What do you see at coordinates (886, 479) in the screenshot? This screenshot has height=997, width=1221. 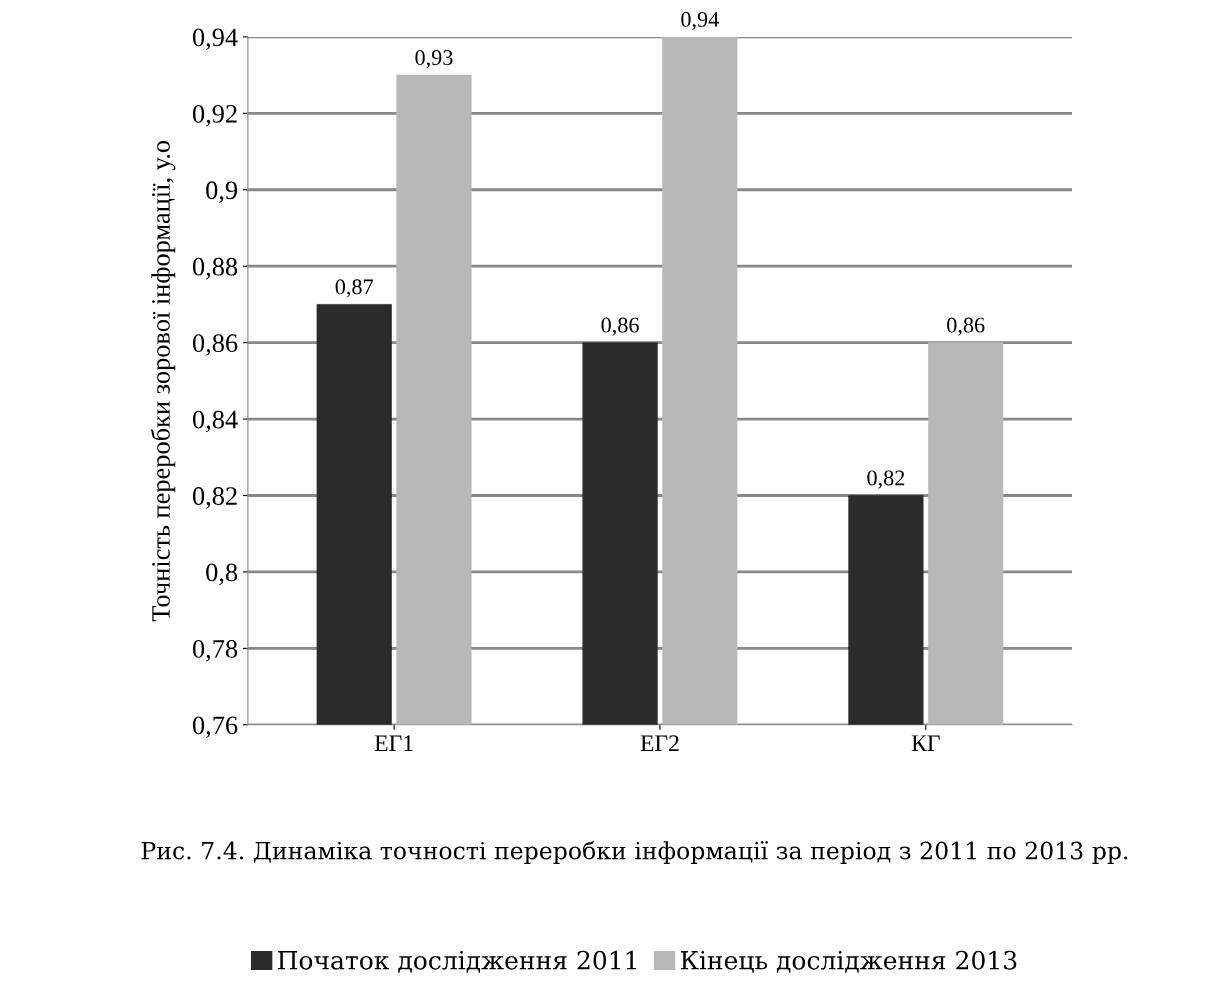 I see `data-label: 0,82` at bounding box center [886, 479].